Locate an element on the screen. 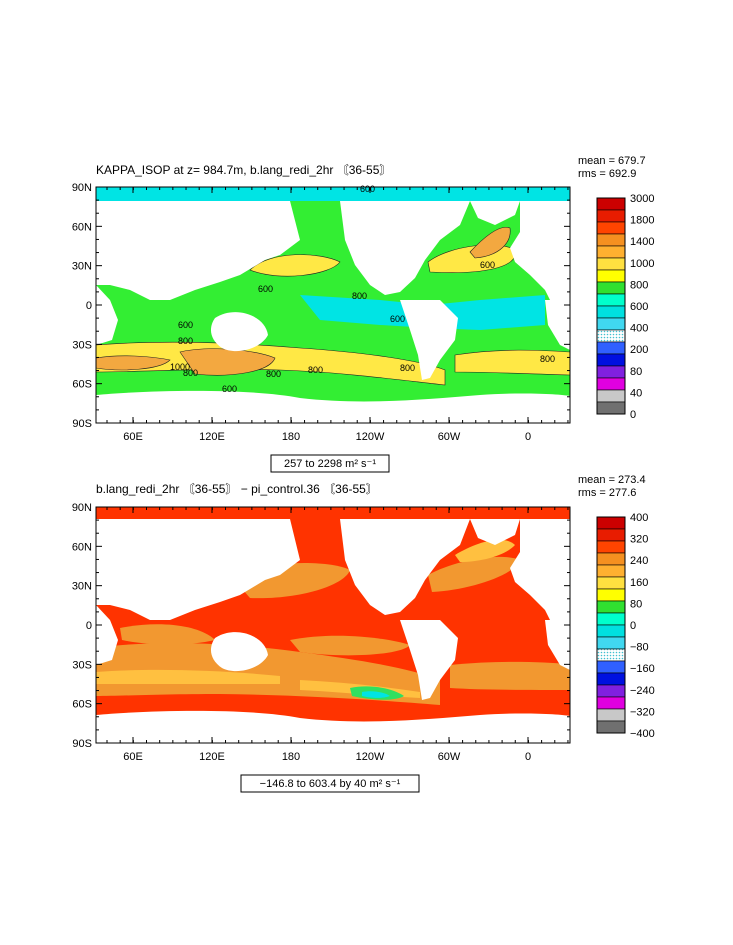 This screenshot has height=945, width=733. panel-2-rms: rms = 277.6 is located at coordinates (607, 493).